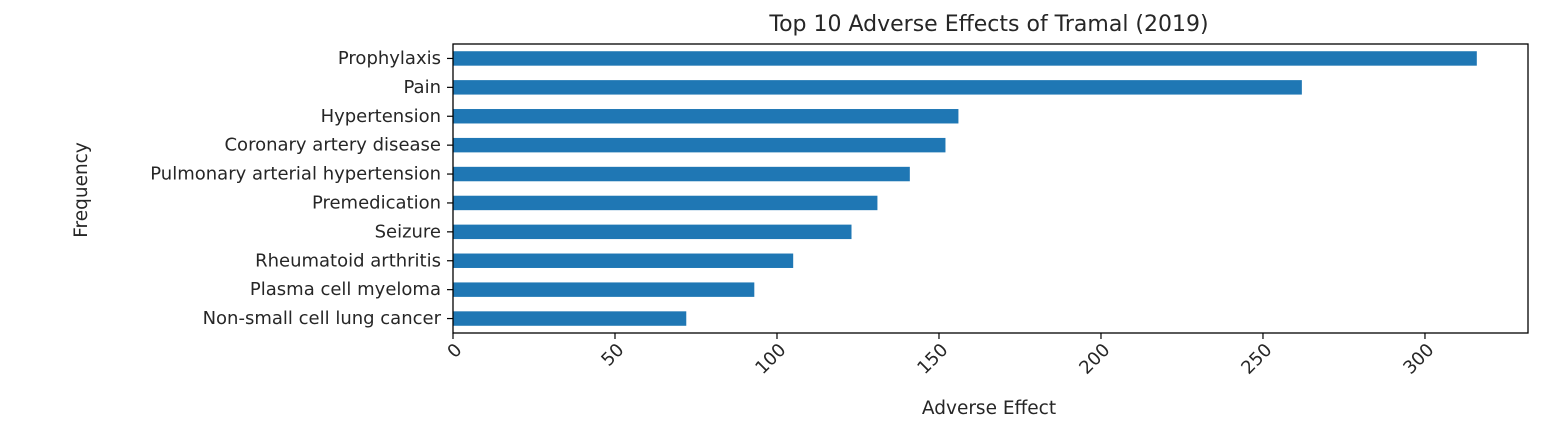 The width and height of the screenshot is (1564, 446). What do you see at coordinates (570, 318) in the screenshot?
I see `bar-non-small-cell-lung-cancer` at bounding box center [570, 318].